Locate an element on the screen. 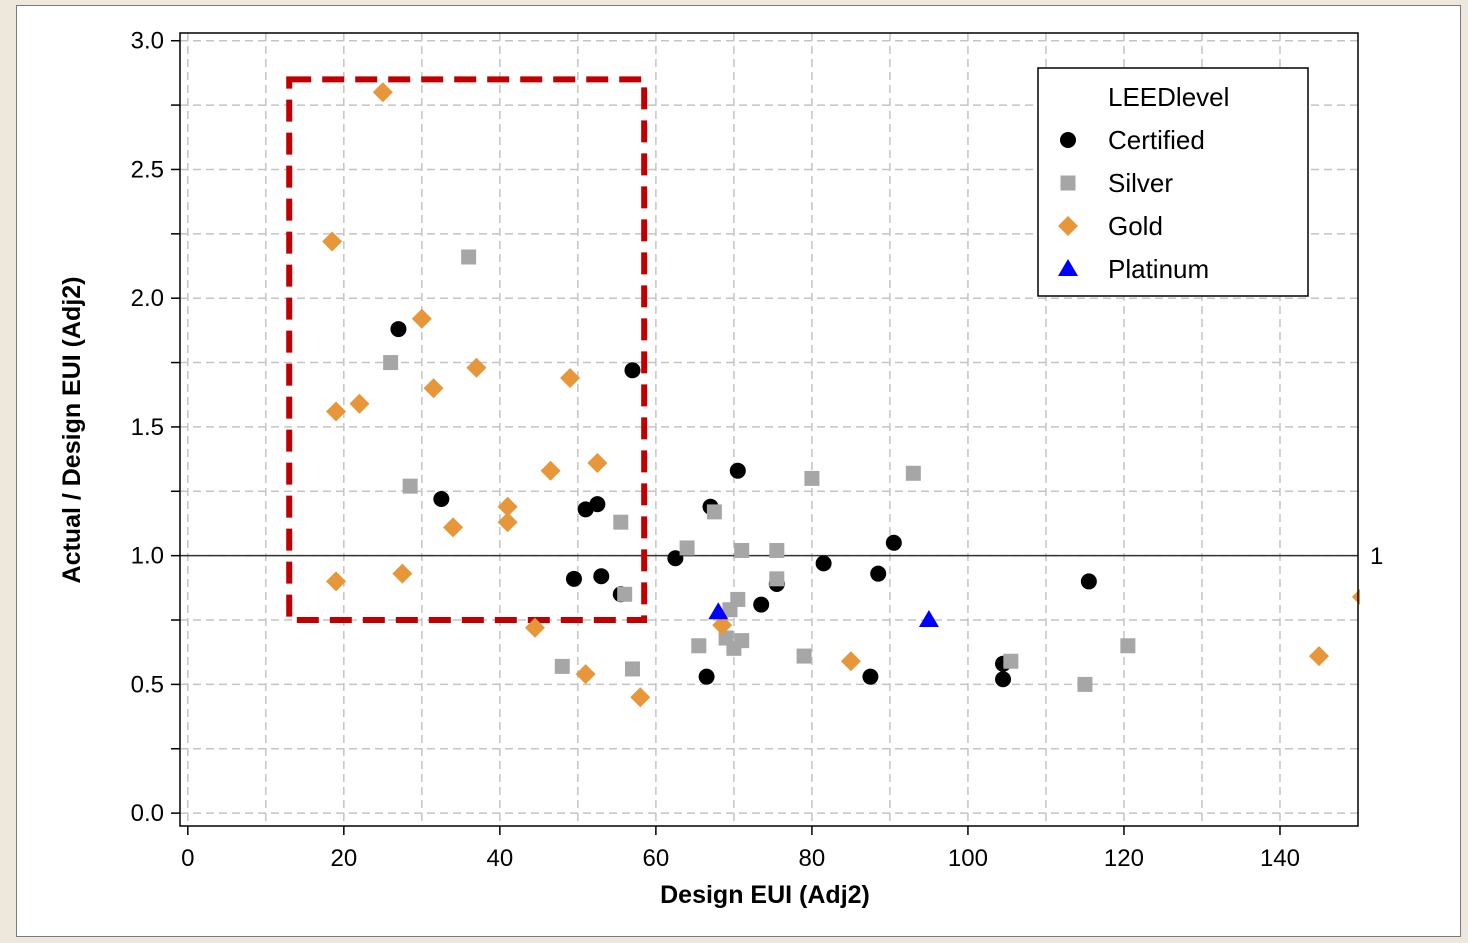  x-tick-label: 120 is located at coordinates (1124, 858).